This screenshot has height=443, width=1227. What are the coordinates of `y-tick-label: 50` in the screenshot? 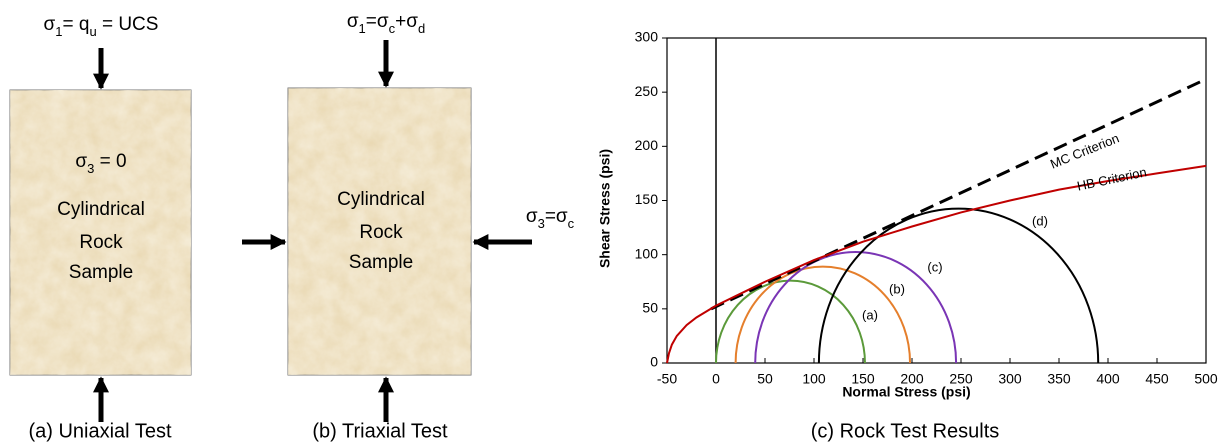 It's located at (650, 308).